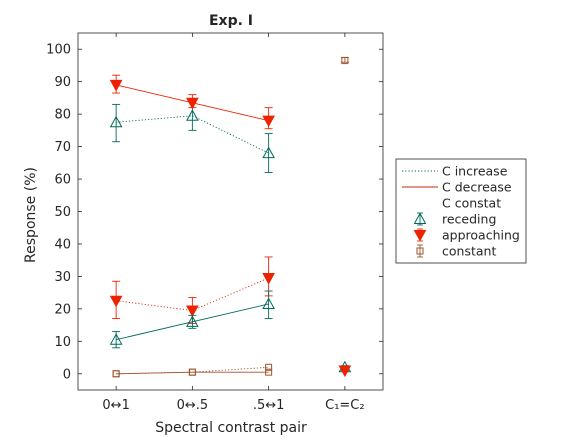 This screenshot has height=438, width=583. I want to click on series-constant-c-constat, so click(344, 60).